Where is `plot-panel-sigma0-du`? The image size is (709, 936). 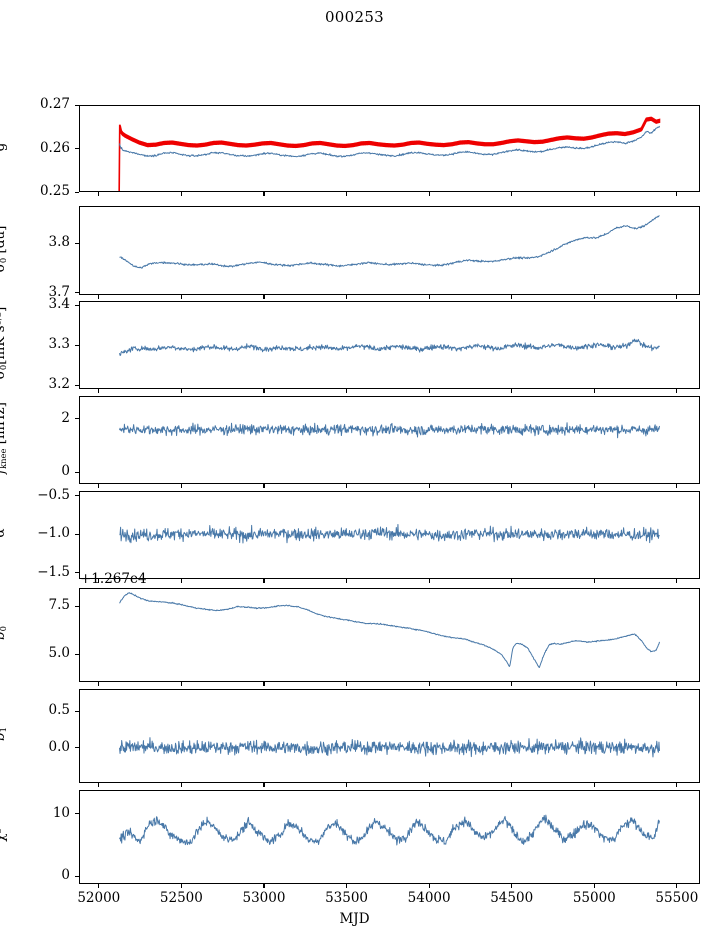 plot-panel-sigma0-du is located at coordinates (389, 250).